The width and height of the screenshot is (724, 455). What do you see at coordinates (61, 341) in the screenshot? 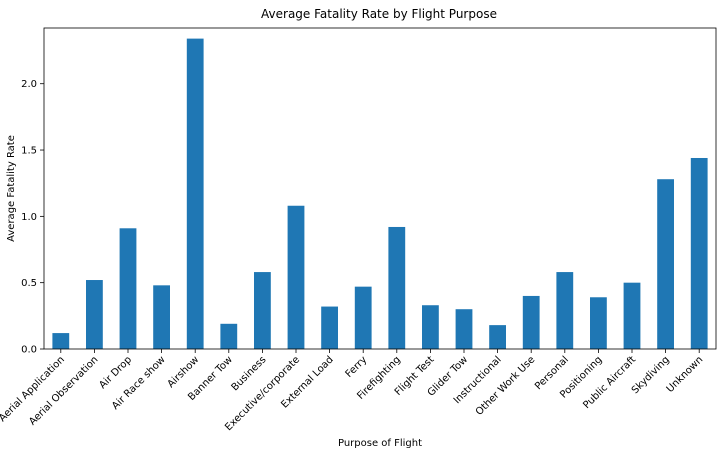
I see `bar-aerial-application` at bounding box center [61, 341].